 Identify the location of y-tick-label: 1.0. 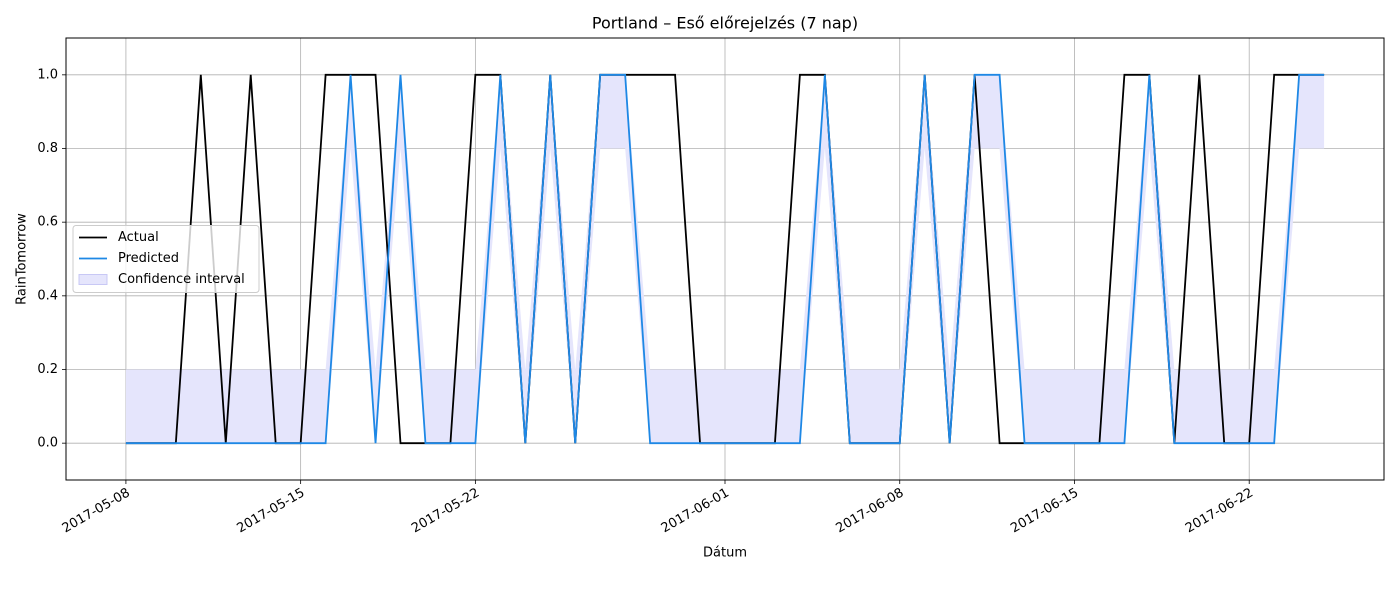
(47, 74).